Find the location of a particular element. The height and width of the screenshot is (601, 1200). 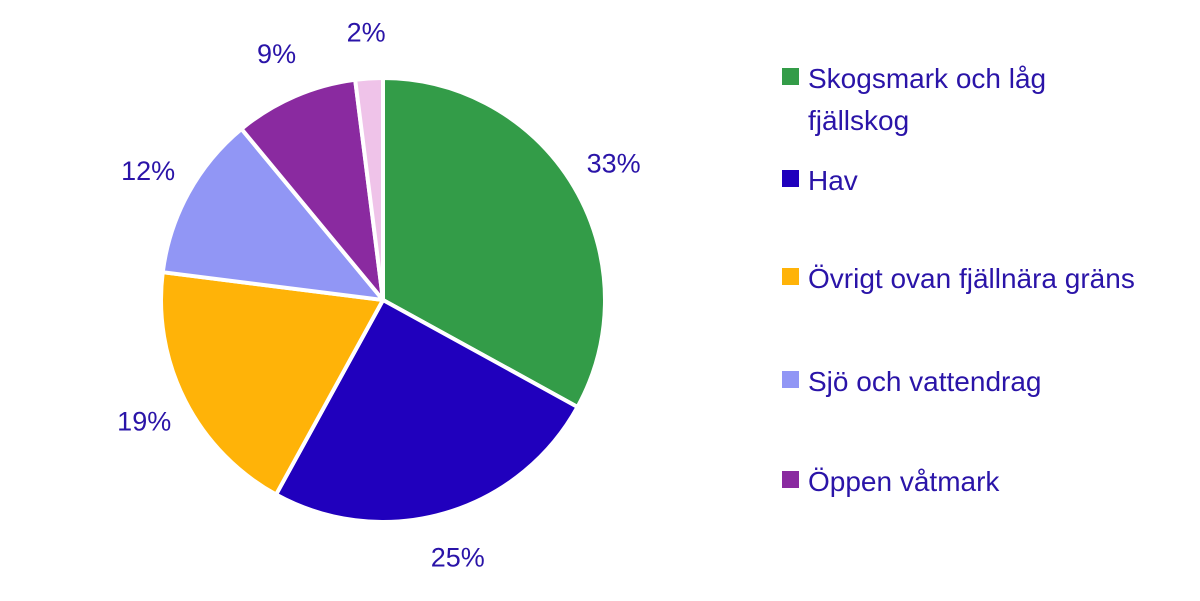

data-label: 9% is located at coordinates (276, 54).